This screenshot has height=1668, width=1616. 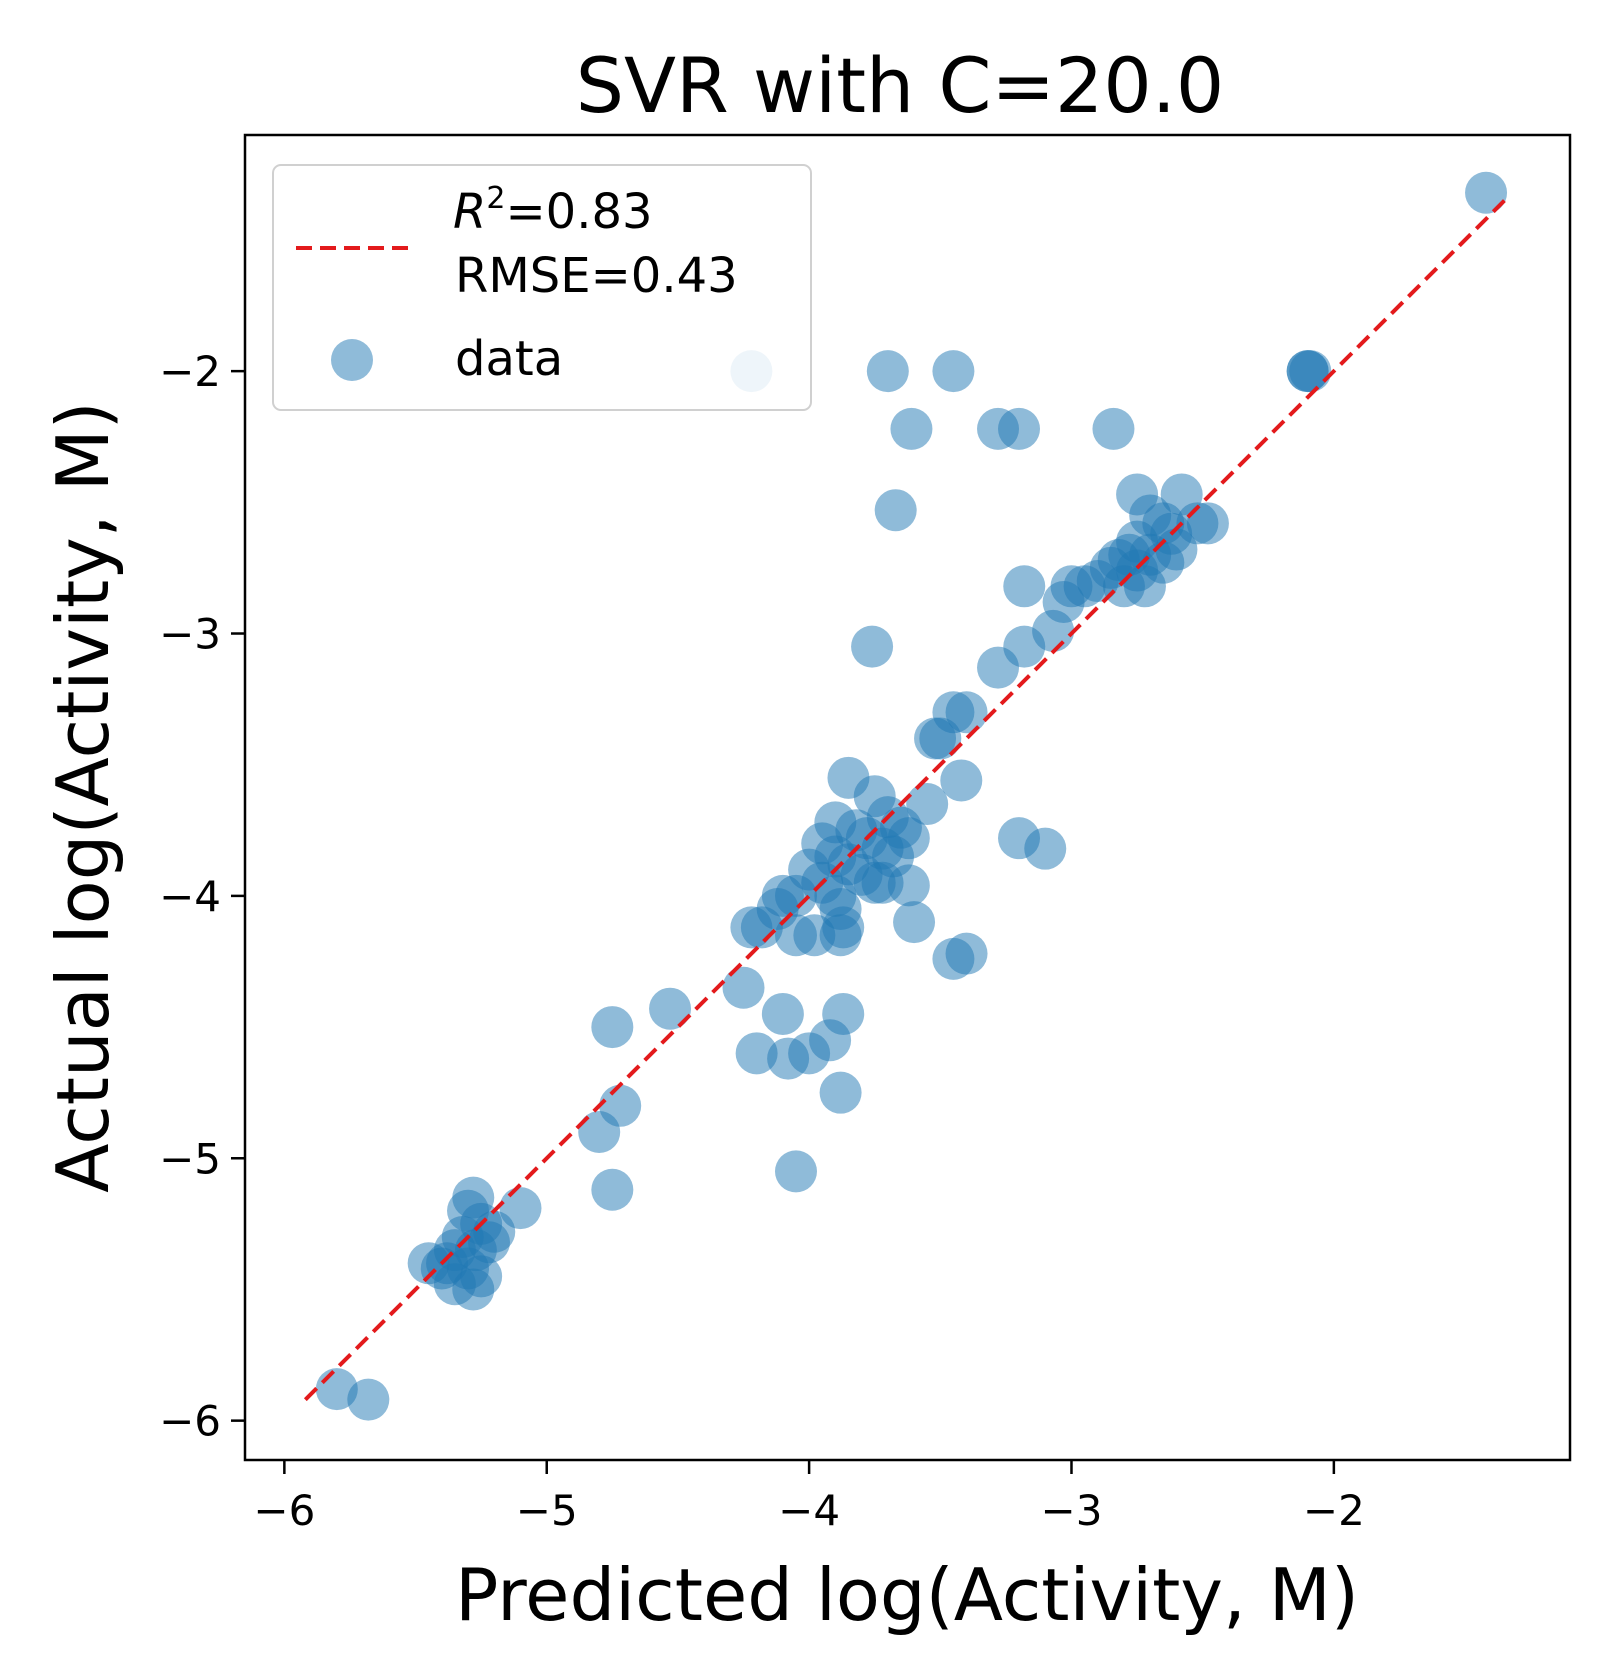 I want to click on y-tick-label: −4, so click(x=190, y=896).